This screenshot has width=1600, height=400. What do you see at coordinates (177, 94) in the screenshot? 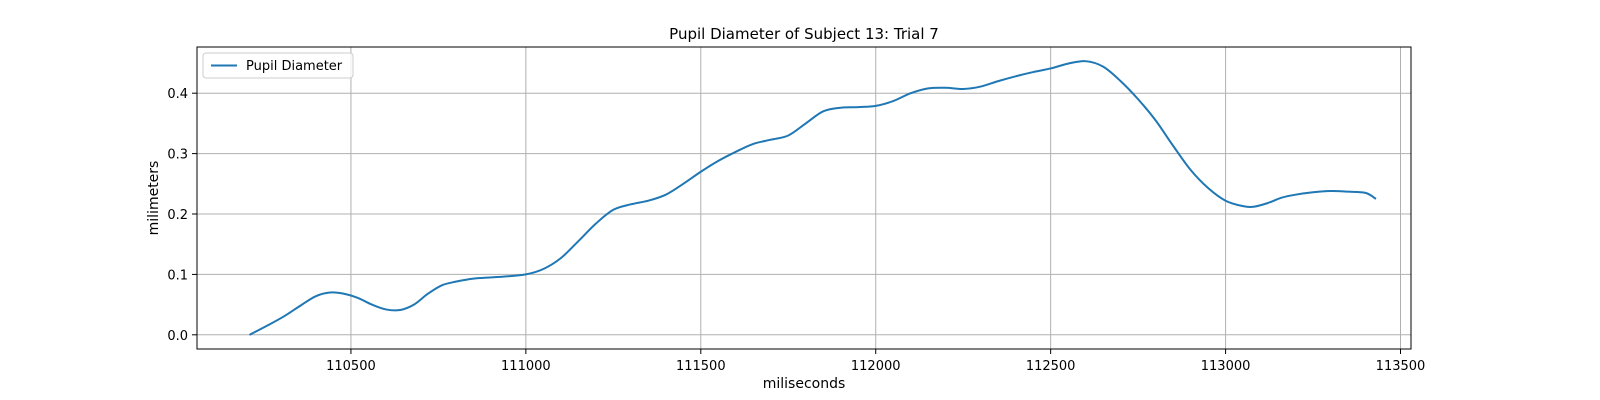
I see `y-tick-label: 0.4` at bounding box center [177, 94].